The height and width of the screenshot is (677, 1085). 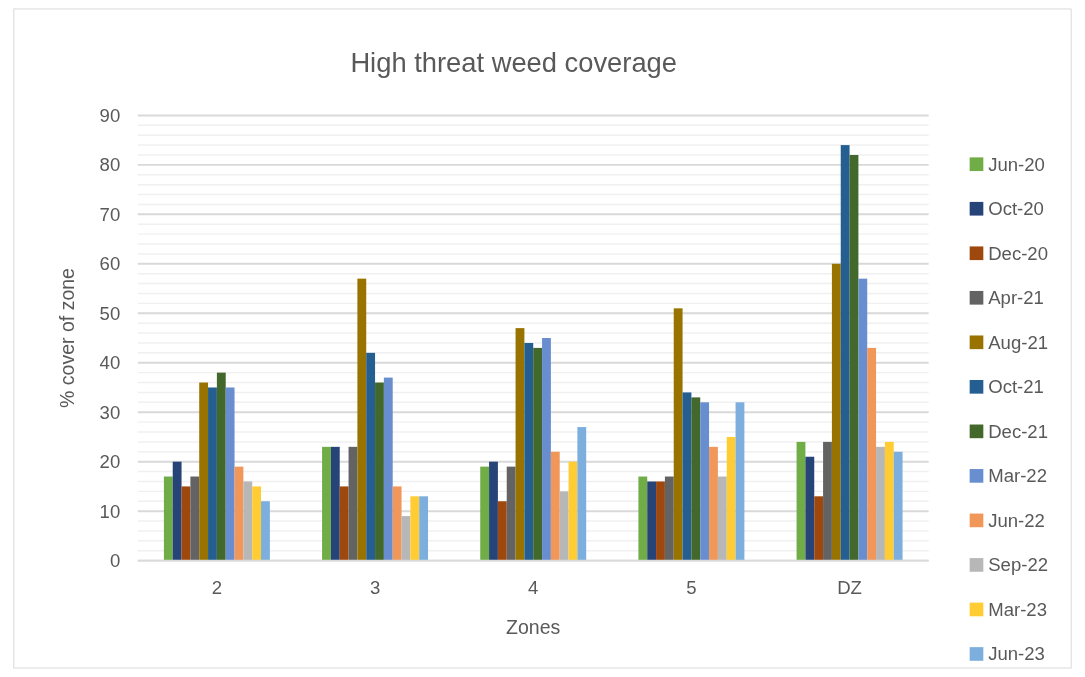 What do you see at coordinates (1016, 520) in the screenshot?
I see `legend-label: Jun-22` at bounding box center [1016, 520].